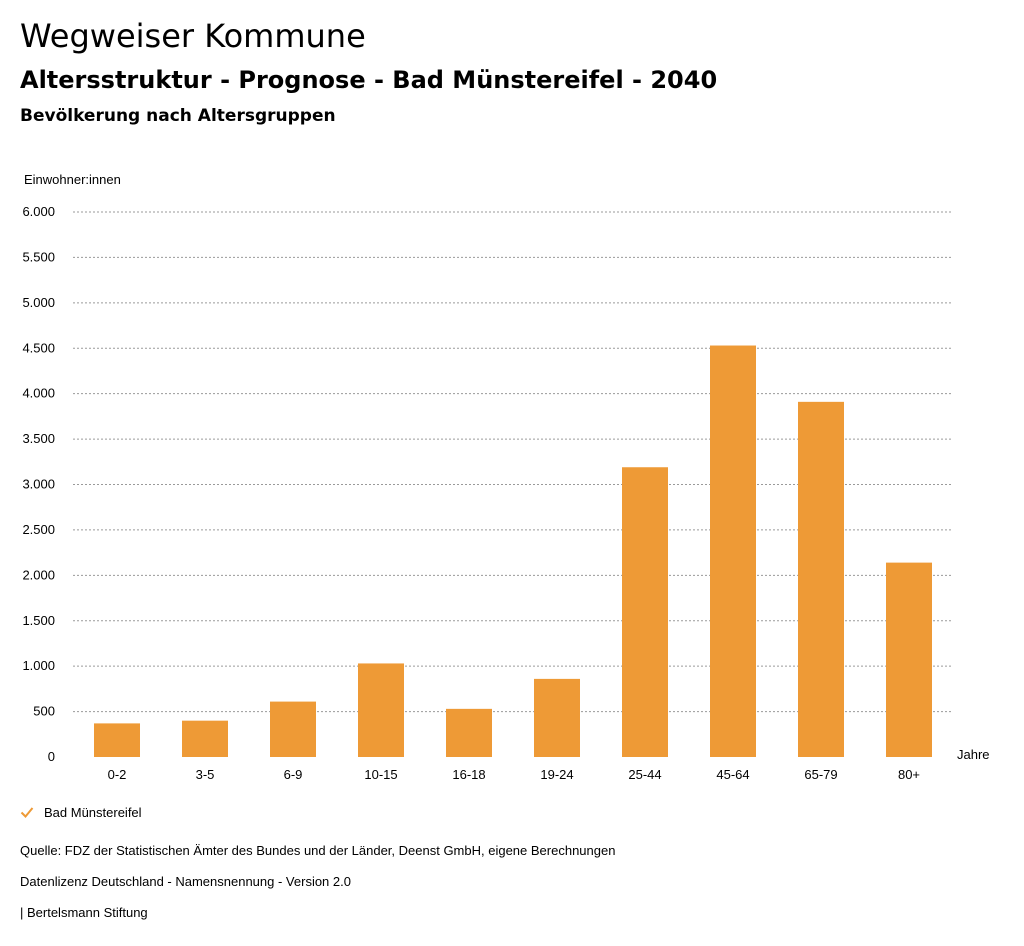 The width and height of the screenshot is (1024, 946). What do you see at coordinates (38, 256) in the screenshot?
I see `y-tick-label: 5.500` at bounding box center [38, 256].